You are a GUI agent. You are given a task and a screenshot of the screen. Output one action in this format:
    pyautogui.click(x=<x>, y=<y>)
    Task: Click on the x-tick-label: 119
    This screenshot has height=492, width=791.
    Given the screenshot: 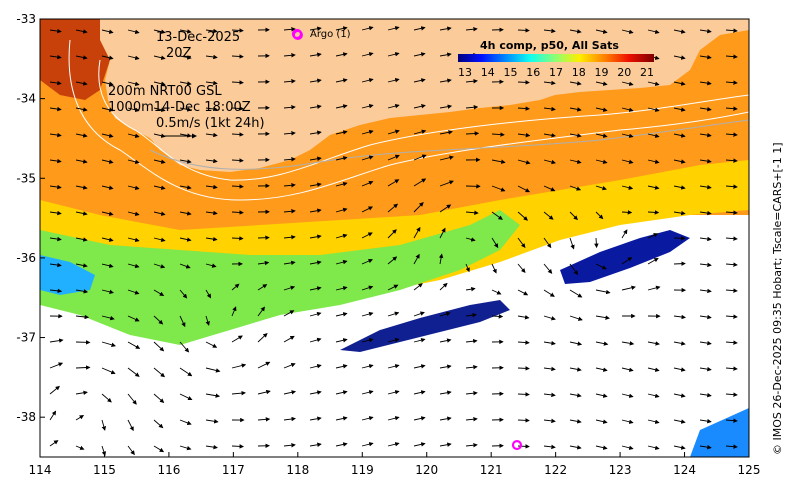 What is the action you would take?
    pyautogui.click(x=362, y=470)
    